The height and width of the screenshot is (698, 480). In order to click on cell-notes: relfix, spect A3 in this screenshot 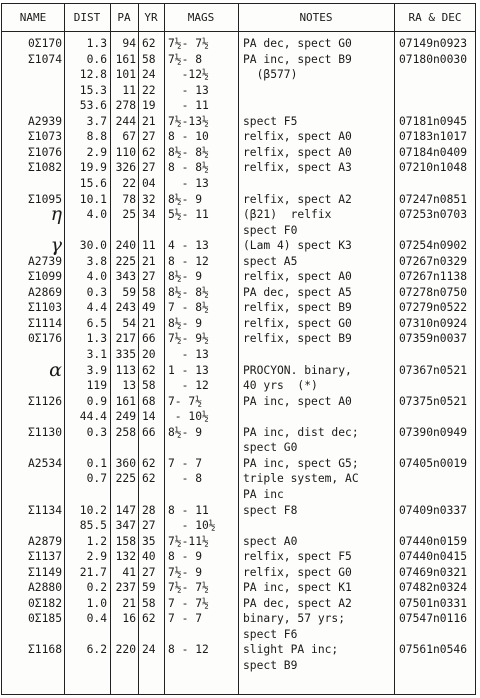, I will do `click(297, 168)`.